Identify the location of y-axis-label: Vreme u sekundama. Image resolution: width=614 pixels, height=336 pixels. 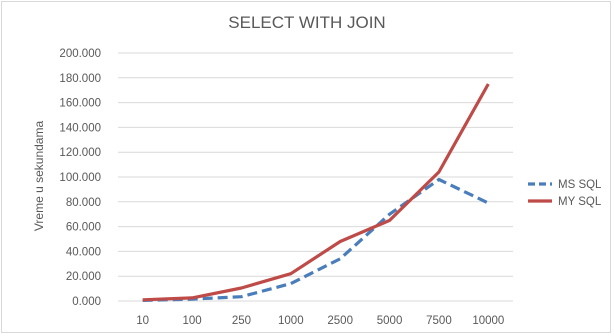
(39, 176).